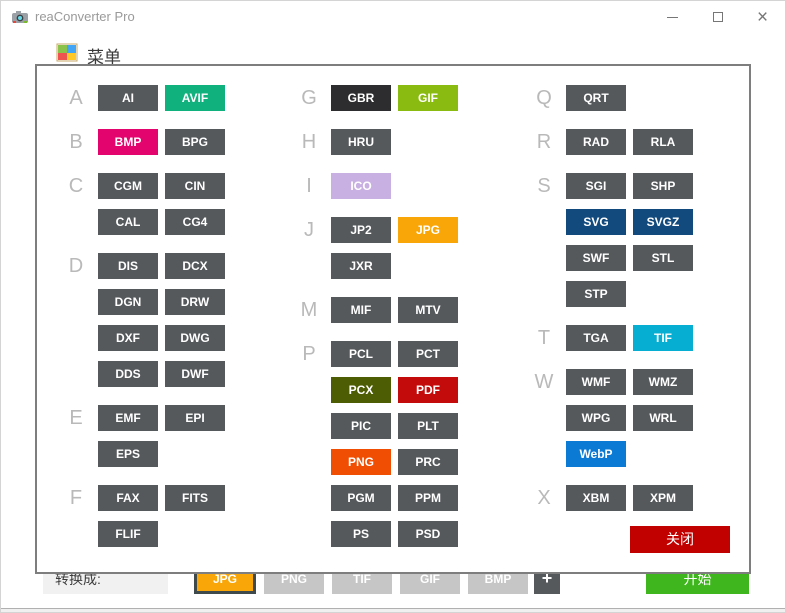 The height and width of the screenshot is (613, 786). Describe the element at coordinates (105, 579) in the screenshot. I see `convert-to-panel: 转换成:` at that location.